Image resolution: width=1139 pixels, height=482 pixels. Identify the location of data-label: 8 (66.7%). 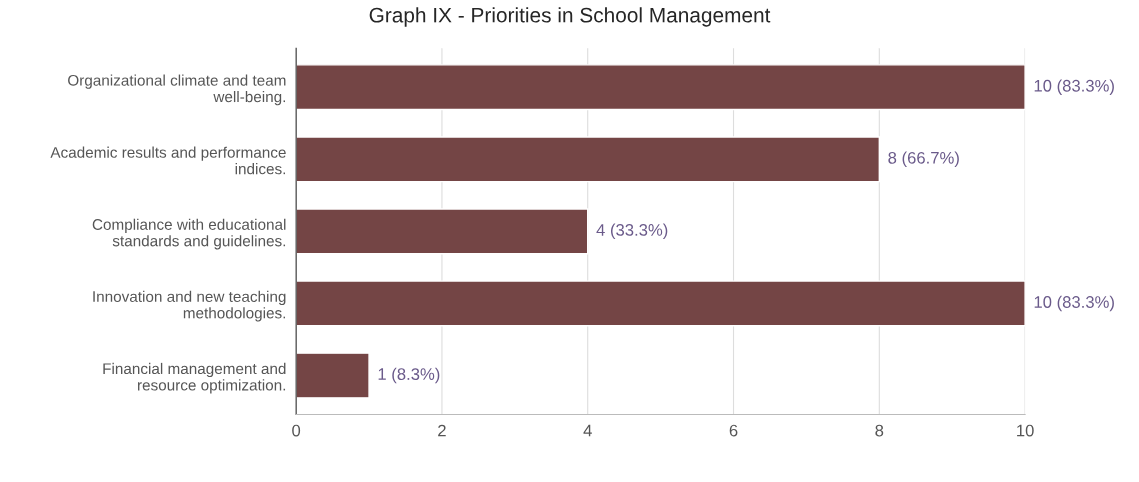
(923, 159).